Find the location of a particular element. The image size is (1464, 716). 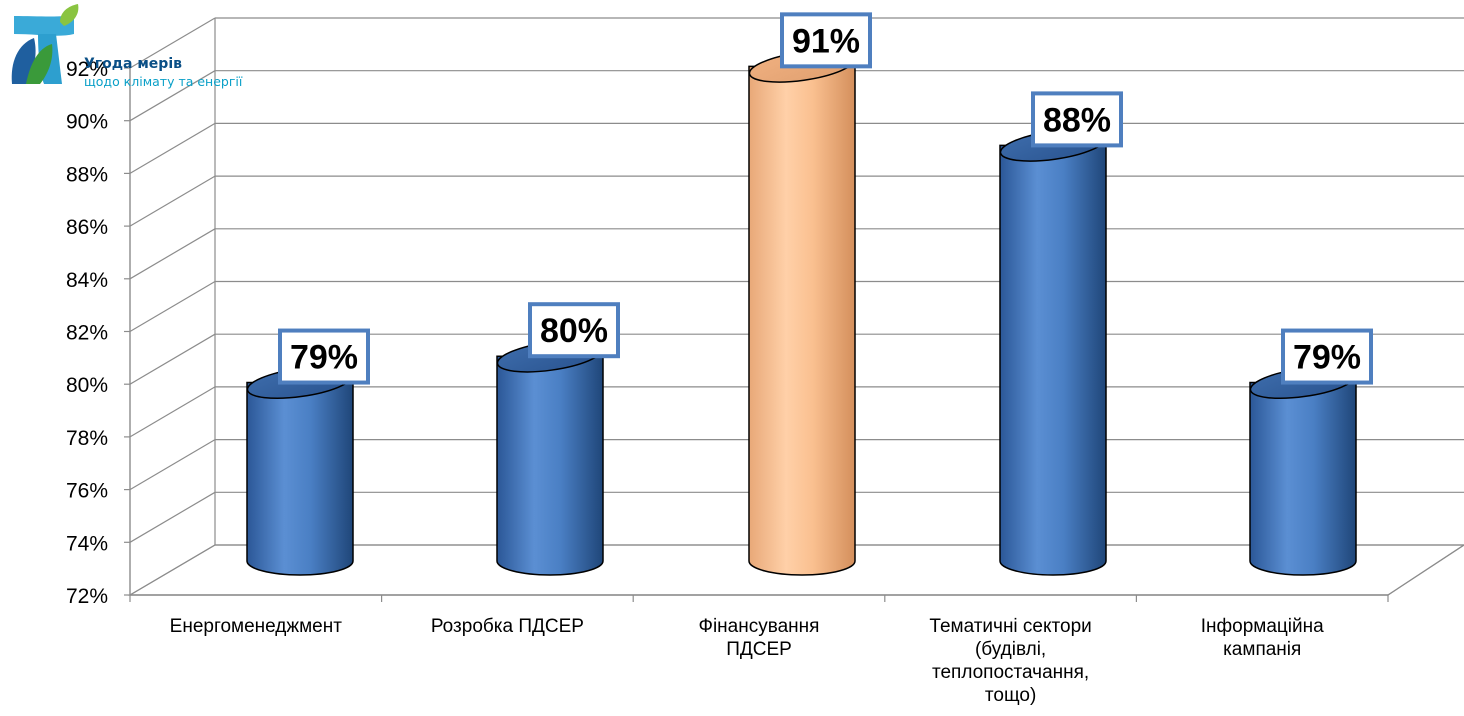

data-label: 88% is located at coordinates (1077, 120).